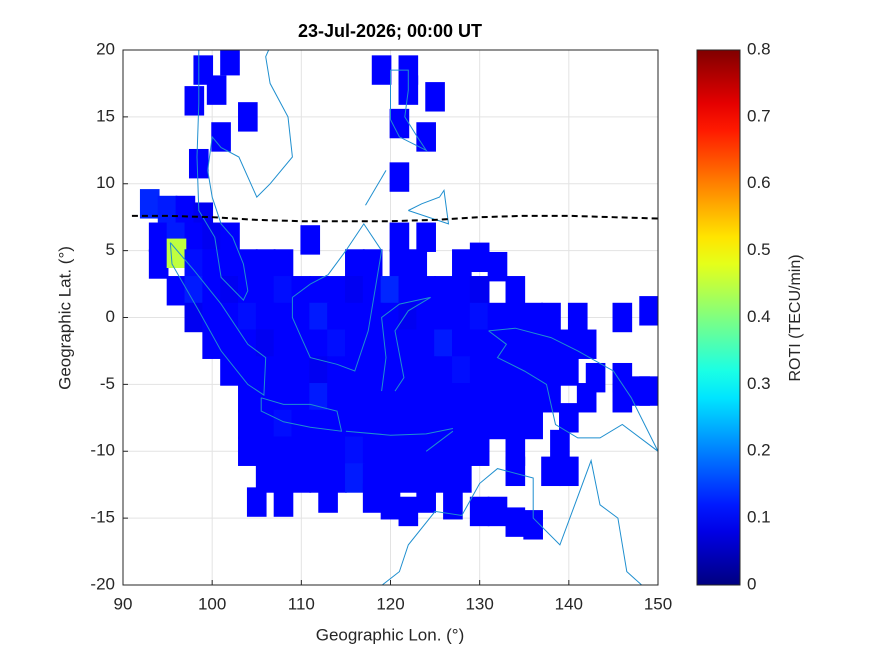 The width and height of the screenshot is (875, 661). What do you see at coordinates (751, 583) in the screenshot?
I see `colorbar-tick-label: 0` at bounding box center [751, 583].